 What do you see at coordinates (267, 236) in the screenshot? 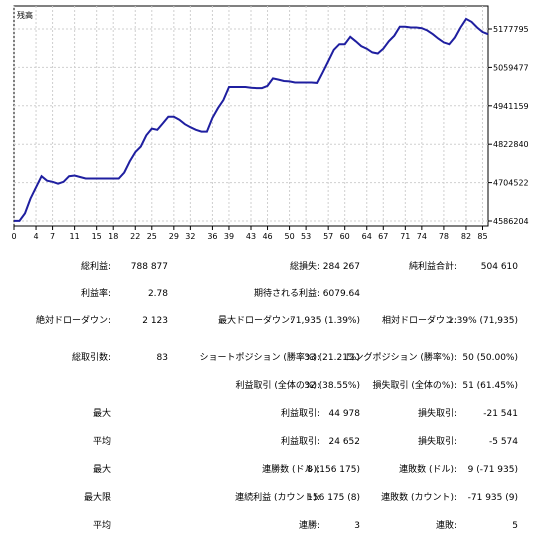
I see `x-tick-label: 46` at bounding box center [267, 236].